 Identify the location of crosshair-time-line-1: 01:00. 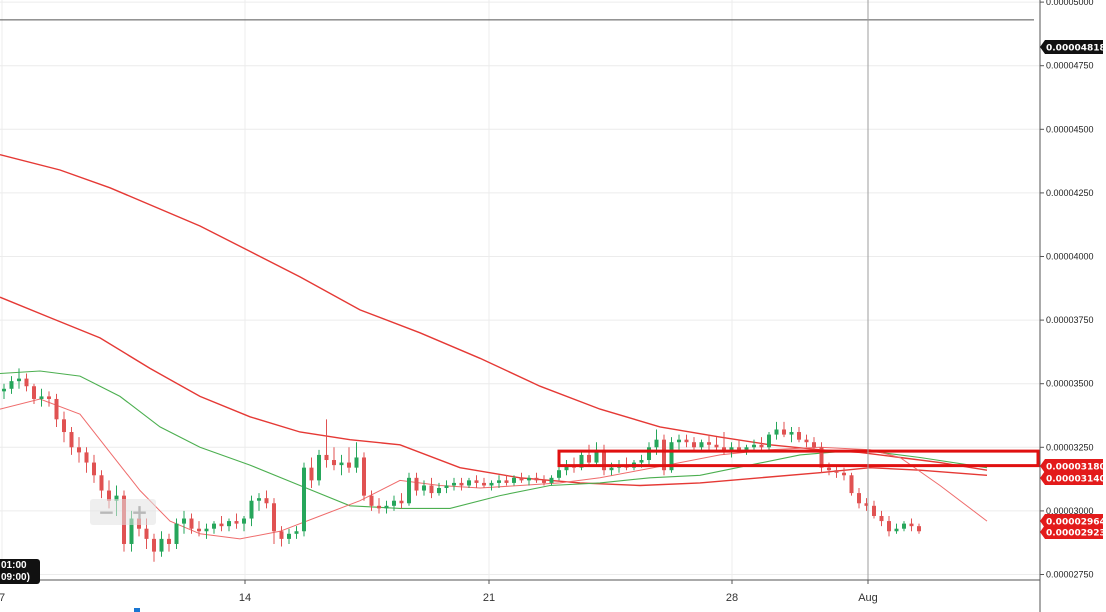
(14, 565).